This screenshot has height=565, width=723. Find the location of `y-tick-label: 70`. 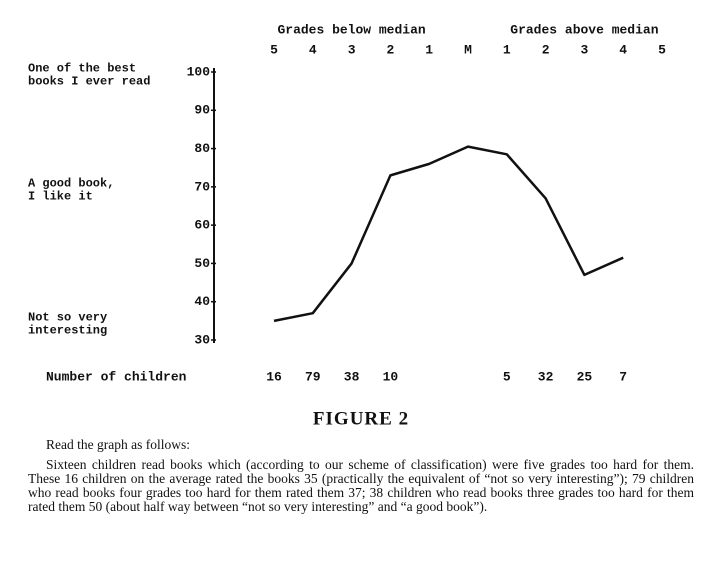

y-tick-label: 70 is located at coordinates (202, 186).